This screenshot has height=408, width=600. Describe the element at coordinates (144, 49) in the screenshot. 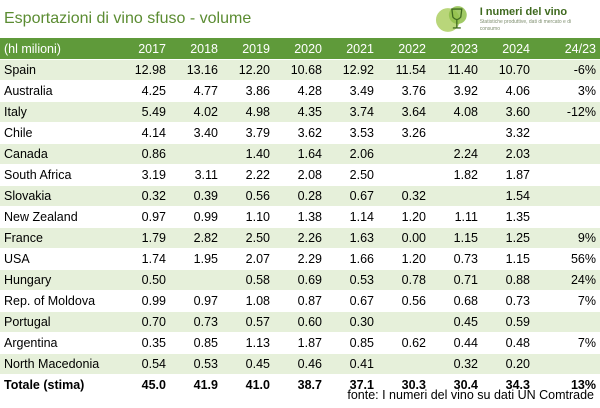

I see `header-2017: 2017` at that location.